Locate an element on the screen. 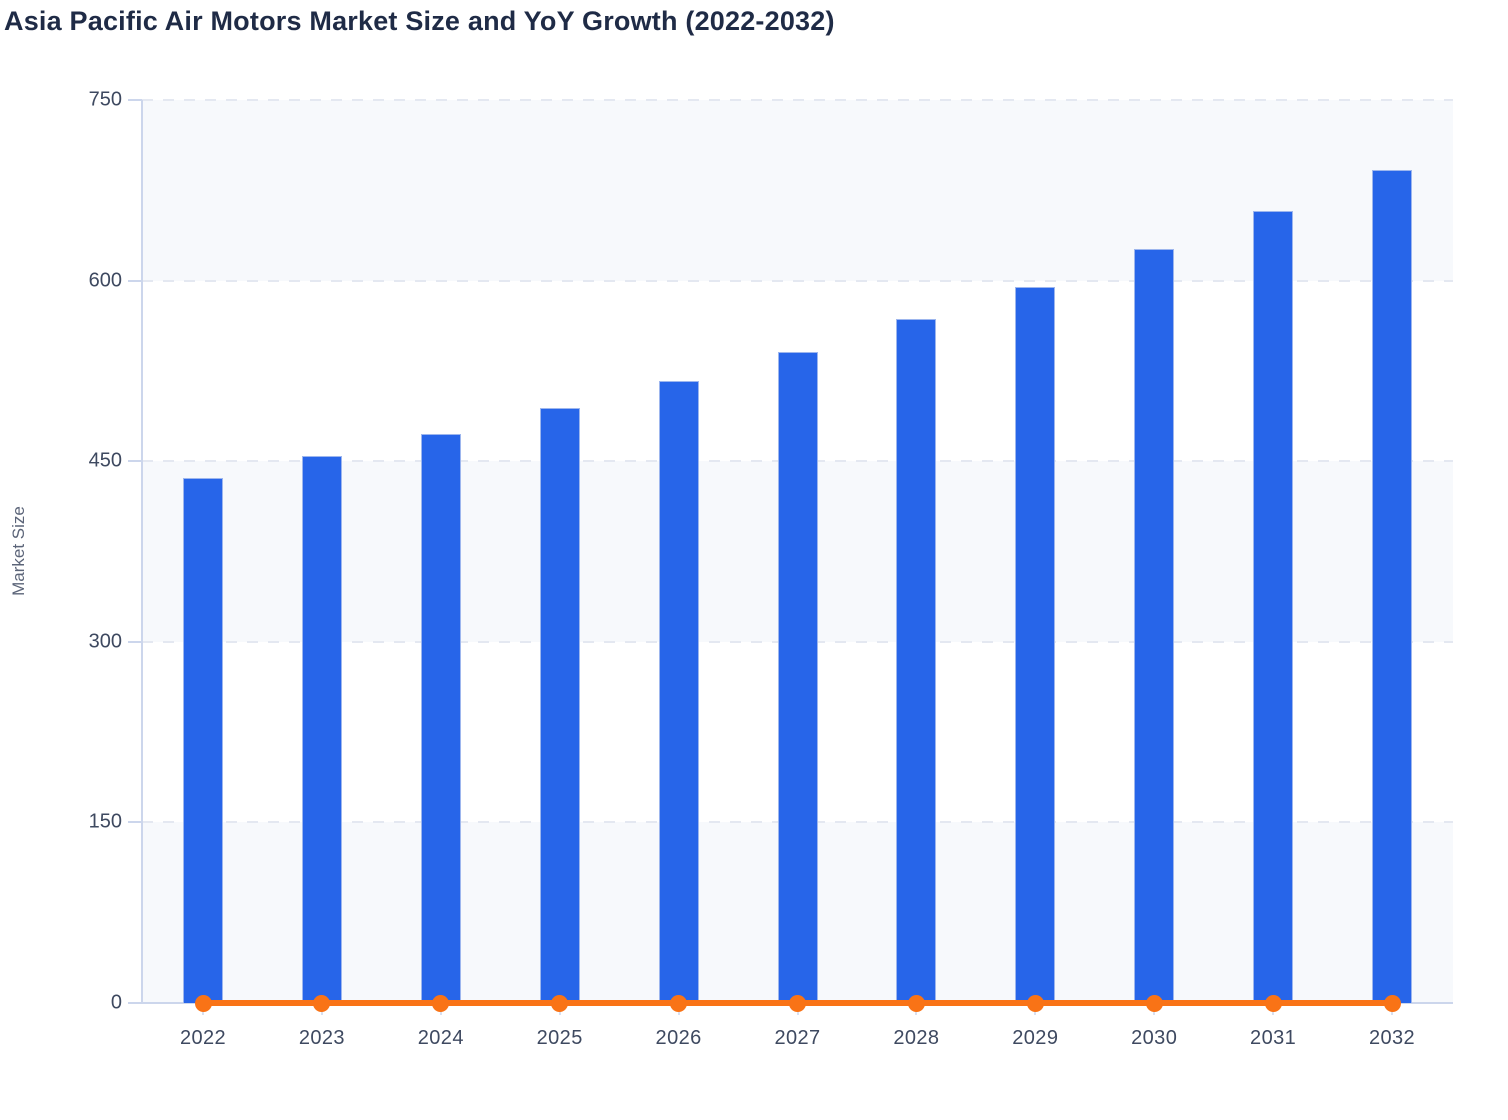 This screenshot has height=1120, width=1508. yoy-growth-point-2030 is located at coordinates (1154, 1003).